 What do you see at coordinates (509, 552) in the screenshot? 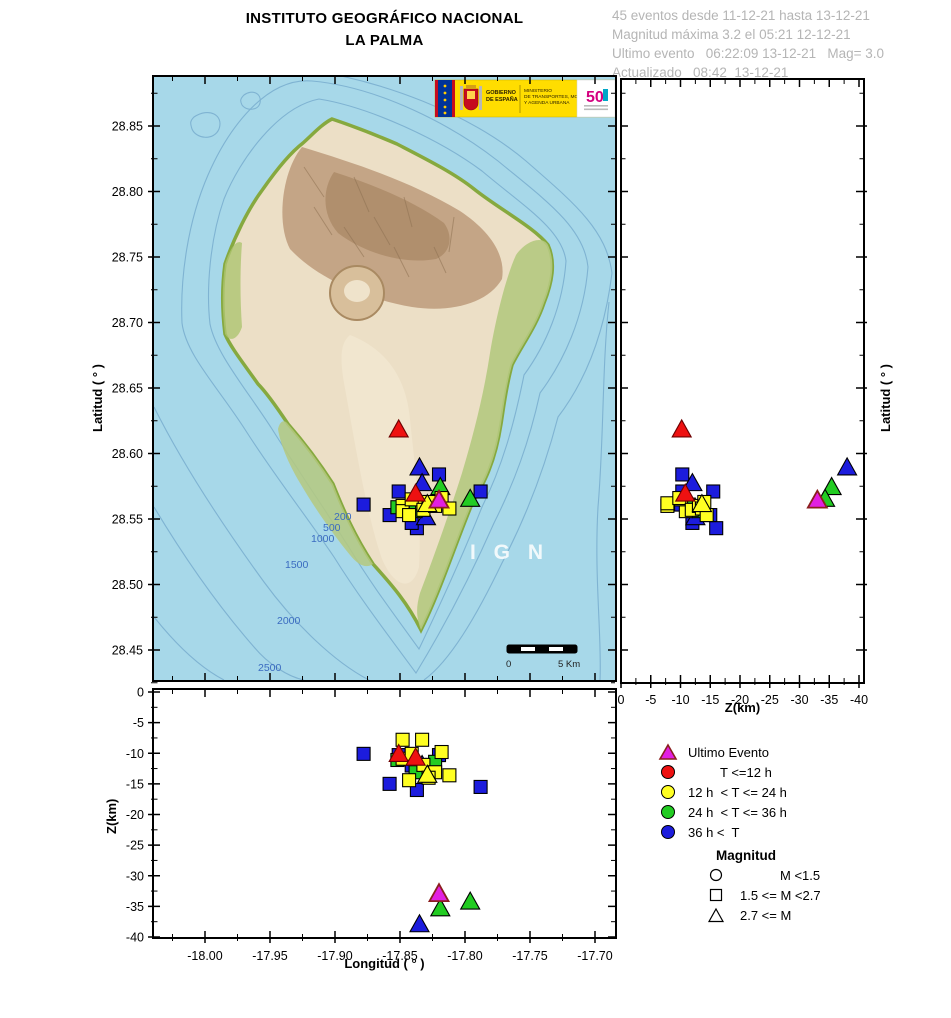
I see `ign-watermark: I G N` at bounding box center [509, 552].